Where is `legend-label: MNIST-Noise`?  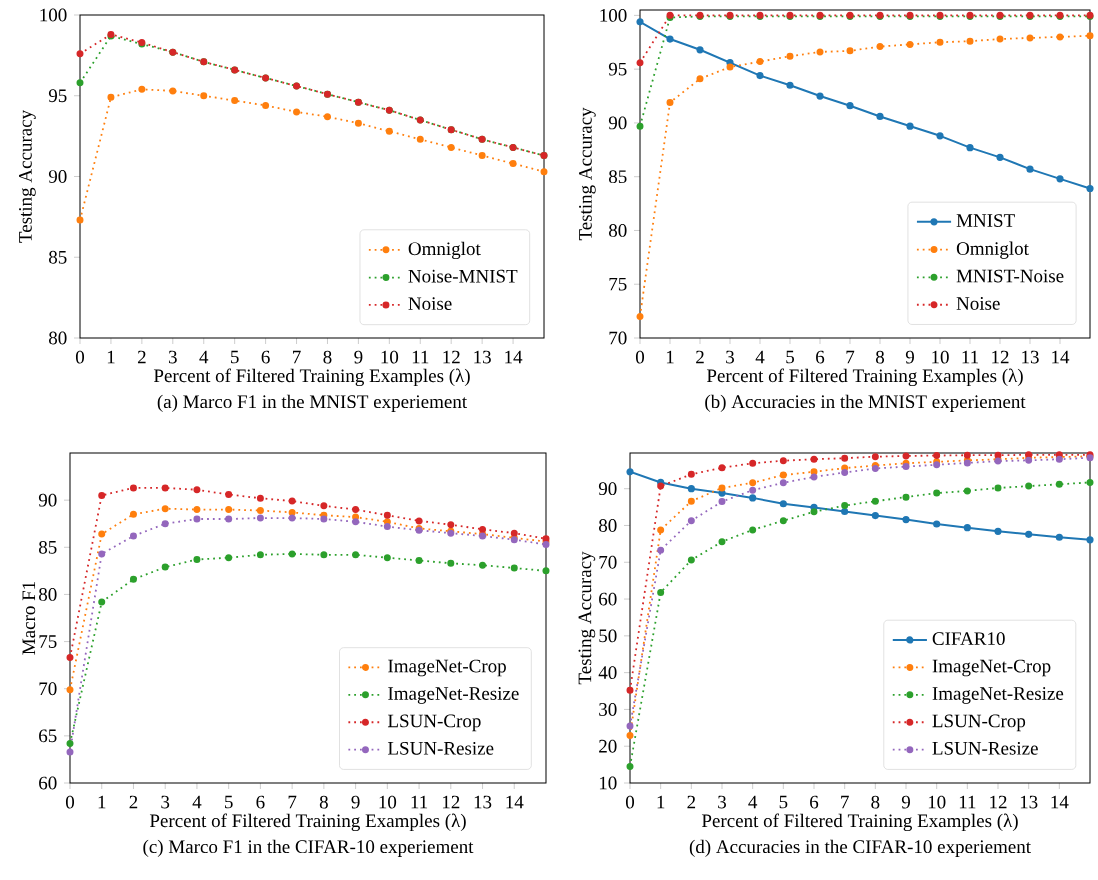
legend-label: MNIST-Noise is located at coordinates (1010, 276).